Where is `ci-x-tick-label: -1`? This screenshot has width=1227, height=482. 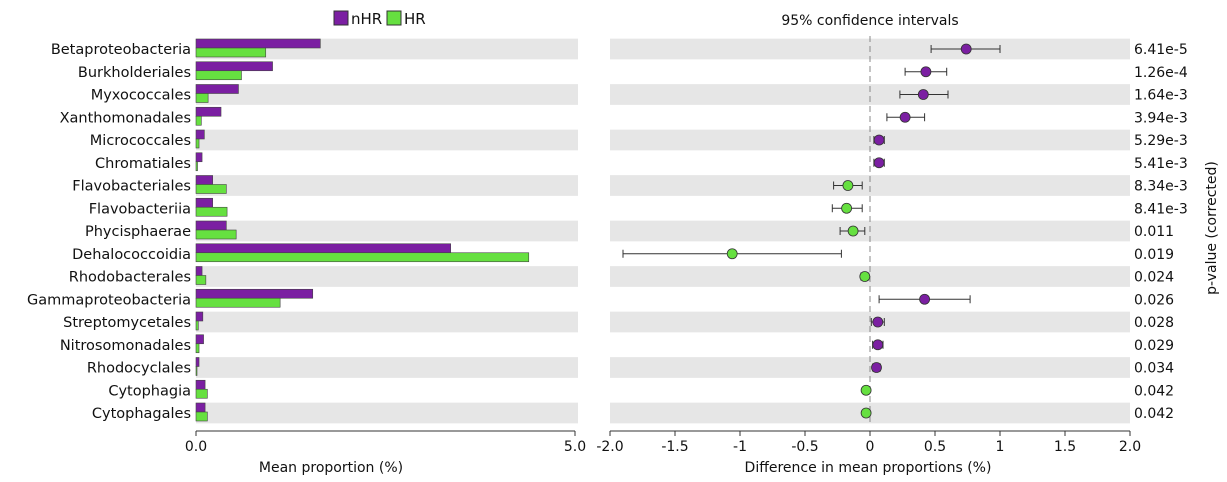
ci-x-tick-label: -1 is located at coordinates (740, 447).